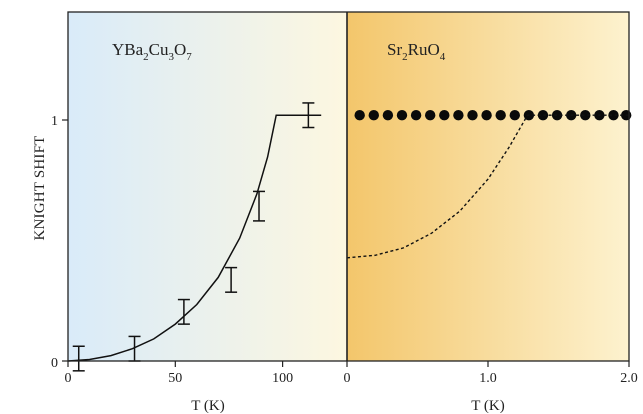 This screenshot has height=414, width=643. What do you see at coordinates (152, 51) in the screenshot?
I see `left-panel-title: YBa2Cu3O7` at bounding box center [152, 51].